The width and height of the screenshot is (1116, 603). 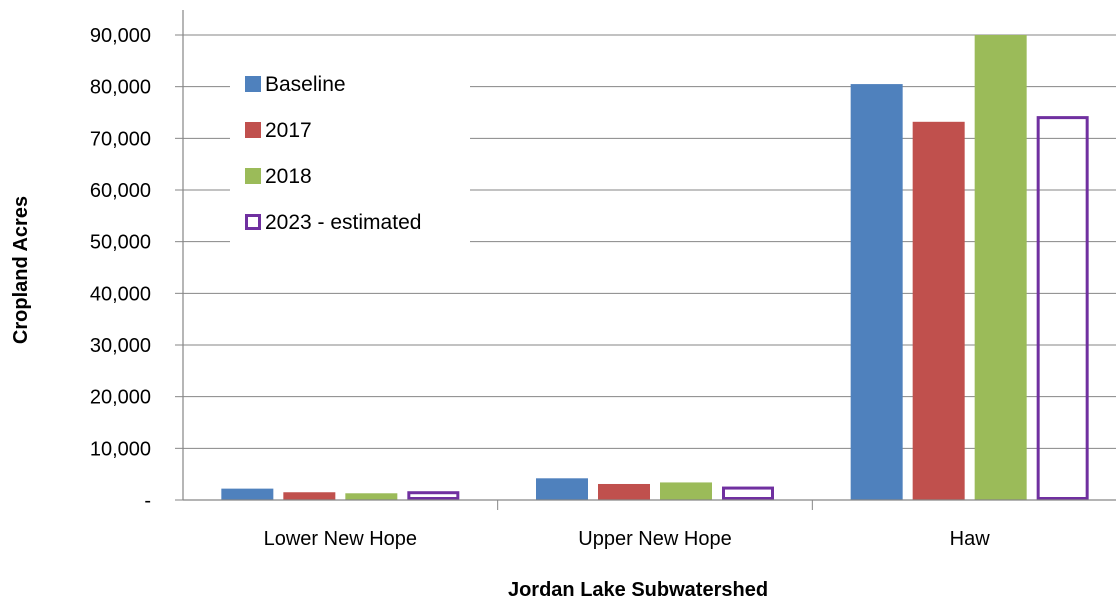 I want to click on x-axis-title: Jordan Lake Subwatershed, so click(x=638, y=590).